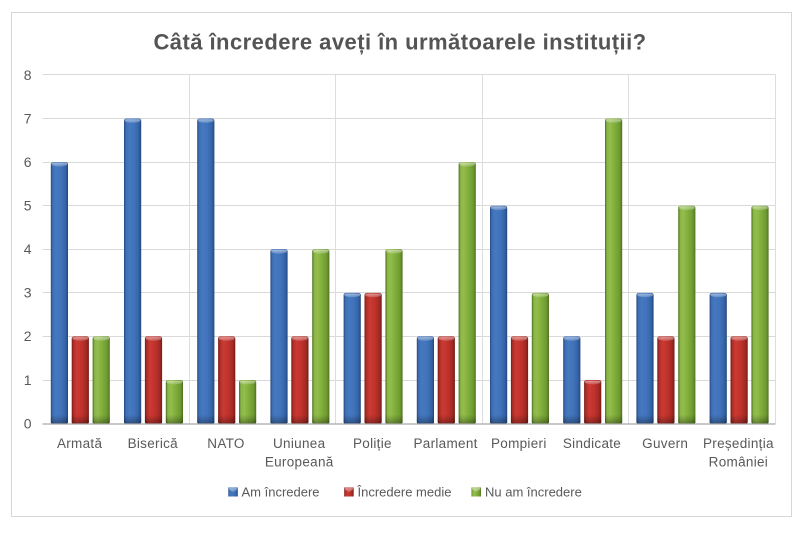 The height and width of the screenshot is (539, 800). I want to click on svg-text: 0, so click(28, 423).